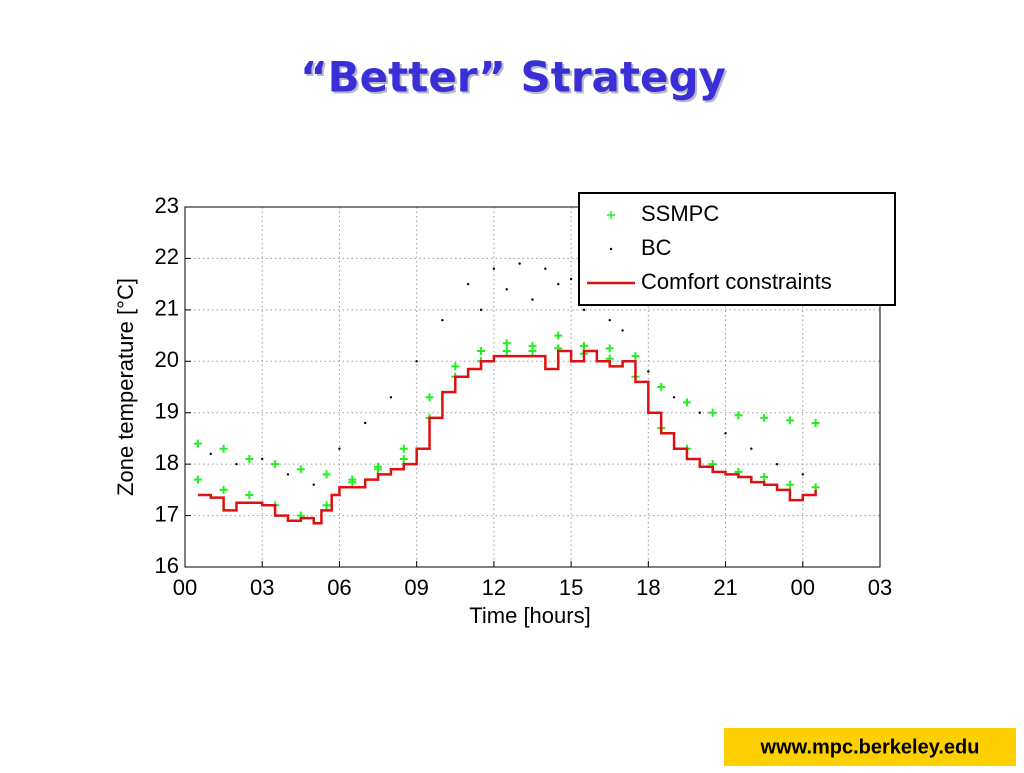 This screenshot has width=1024, height=773. I want to click on y-tick-label: 19, so click(167, 411).